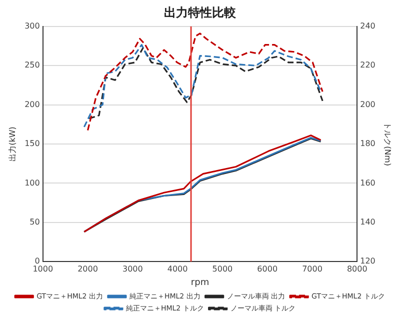  What do you see at coordinates (32, 183) in the screenshot?
I see `y-tick-label: 100` at bounding box center [32, 183].